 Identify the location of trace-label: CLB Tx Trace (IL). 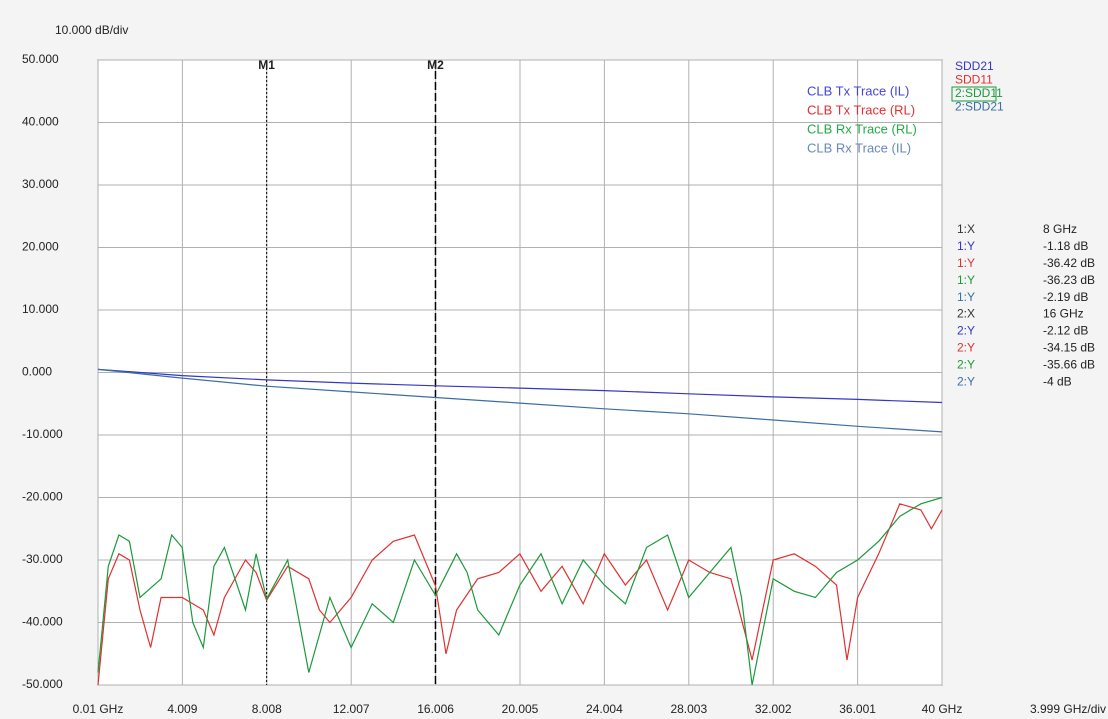
(858, 90).